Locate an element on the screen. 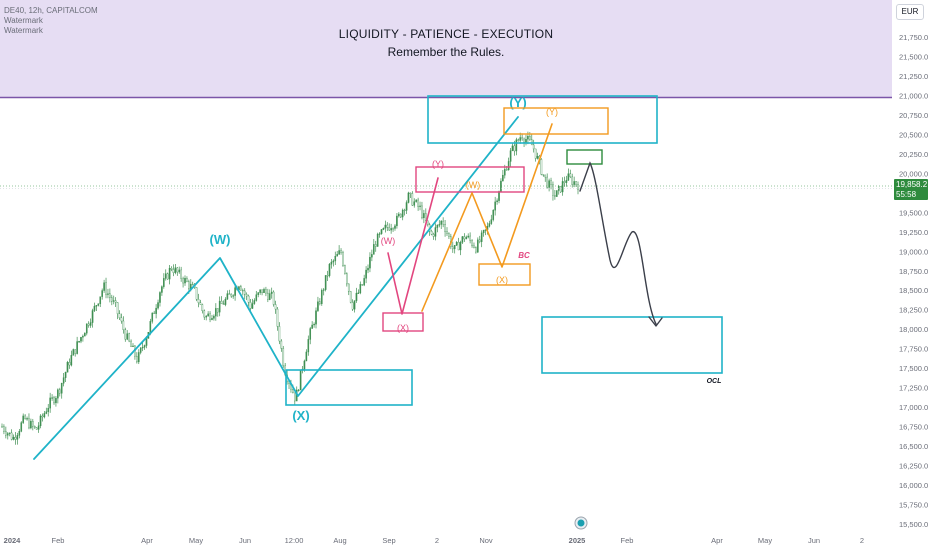  cyan-zone-x is located at coordinates (349, 387).